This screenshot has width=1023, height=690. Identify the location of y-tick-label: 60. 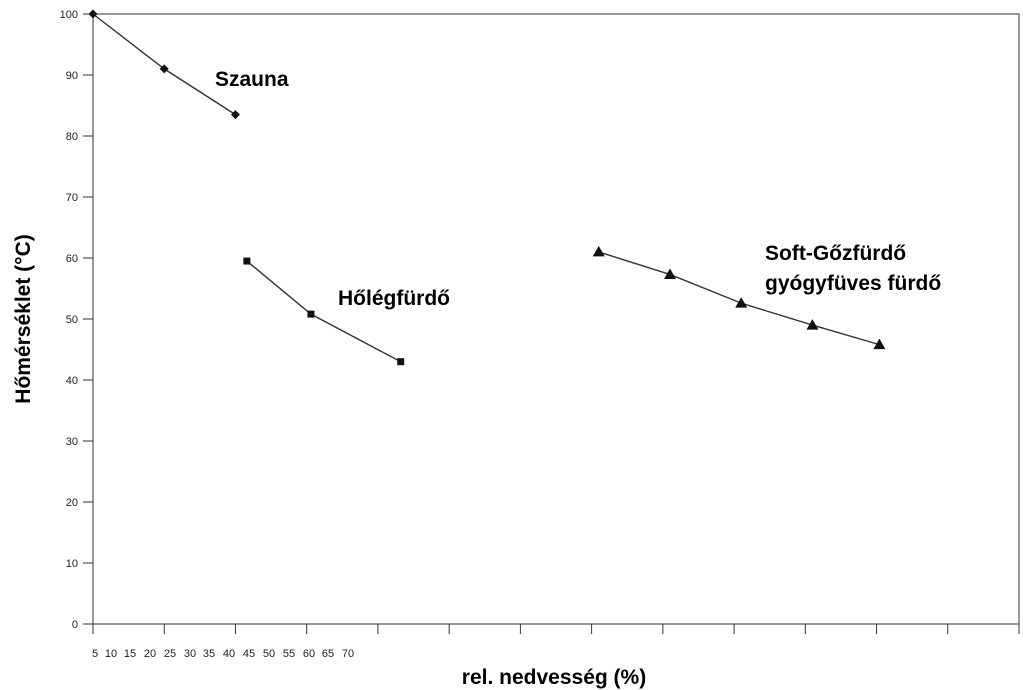
(72, 259).